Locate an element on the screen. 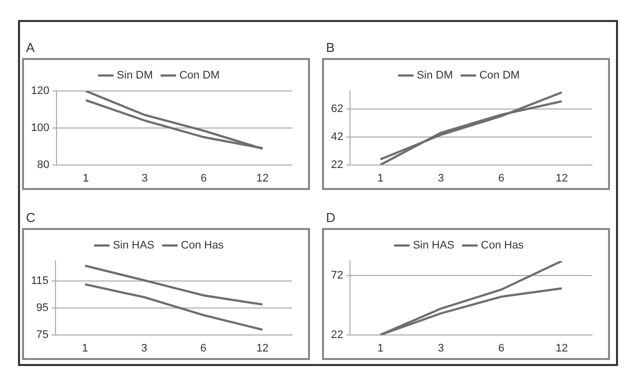 This screenshot has height=388, width=641. y-tick-label: 100 is located at coordinates (40, 128).